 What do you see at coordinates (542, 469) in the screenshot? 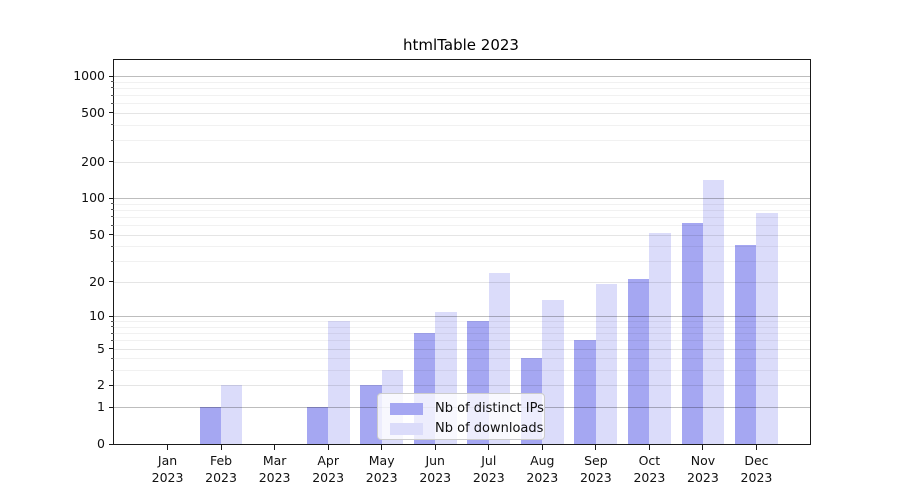
I see `xtick-label-aug: Aug 2023` at bounding box center [542, 469].